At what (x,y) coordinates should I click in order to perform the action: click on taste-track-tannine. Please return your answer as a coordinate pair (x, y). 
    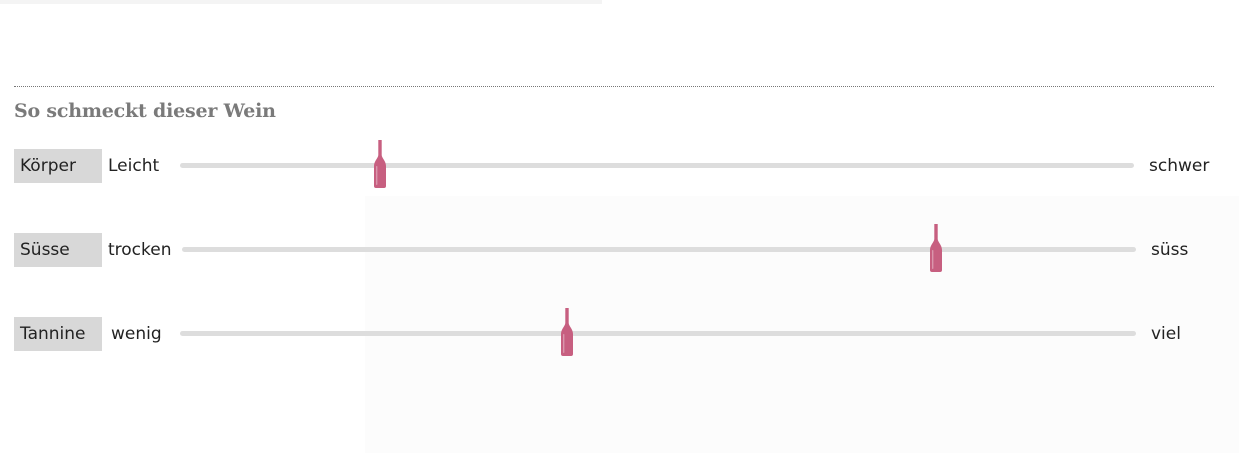
    Looking at the image, I should click on (658, 333).